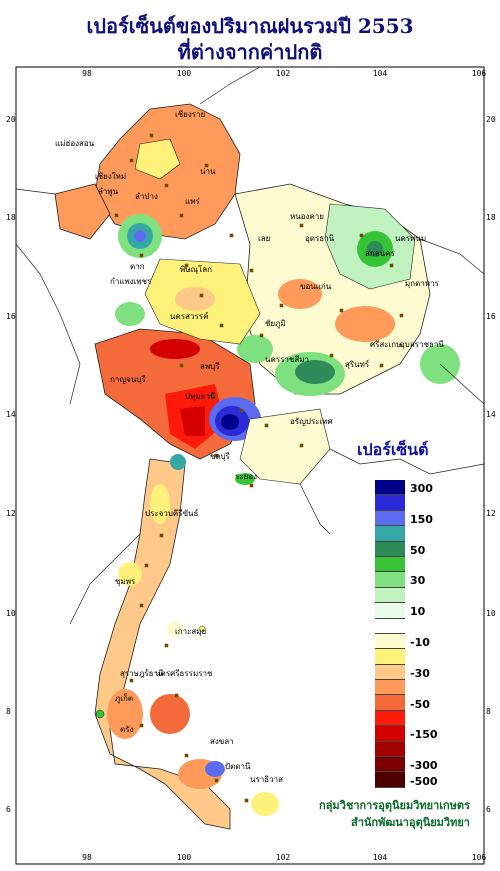 The image size is (500, 871). Describe the element at coordinates (420, 704) in the screenshot. I see `legend-label: -50` at that location.